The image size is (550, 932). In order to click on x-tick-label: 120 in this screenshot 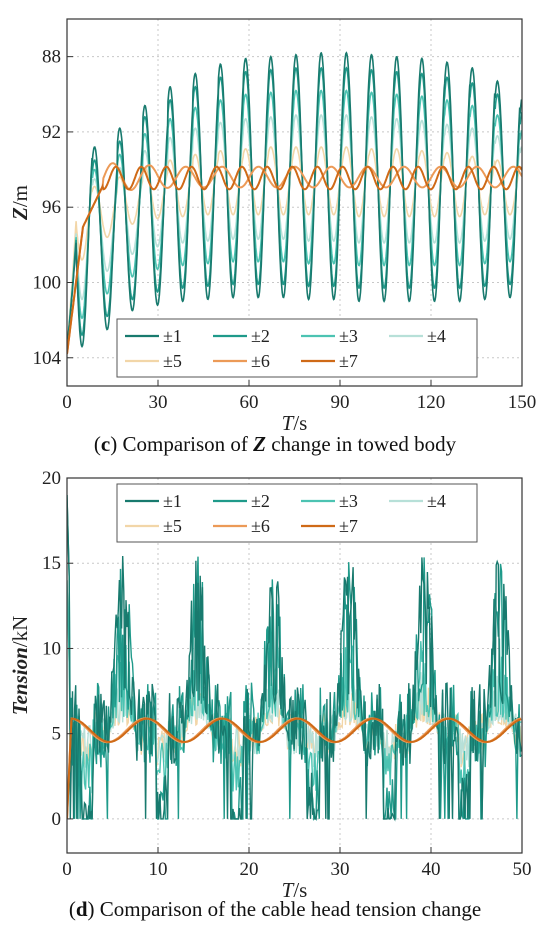, I will do `click(431, 402)`.